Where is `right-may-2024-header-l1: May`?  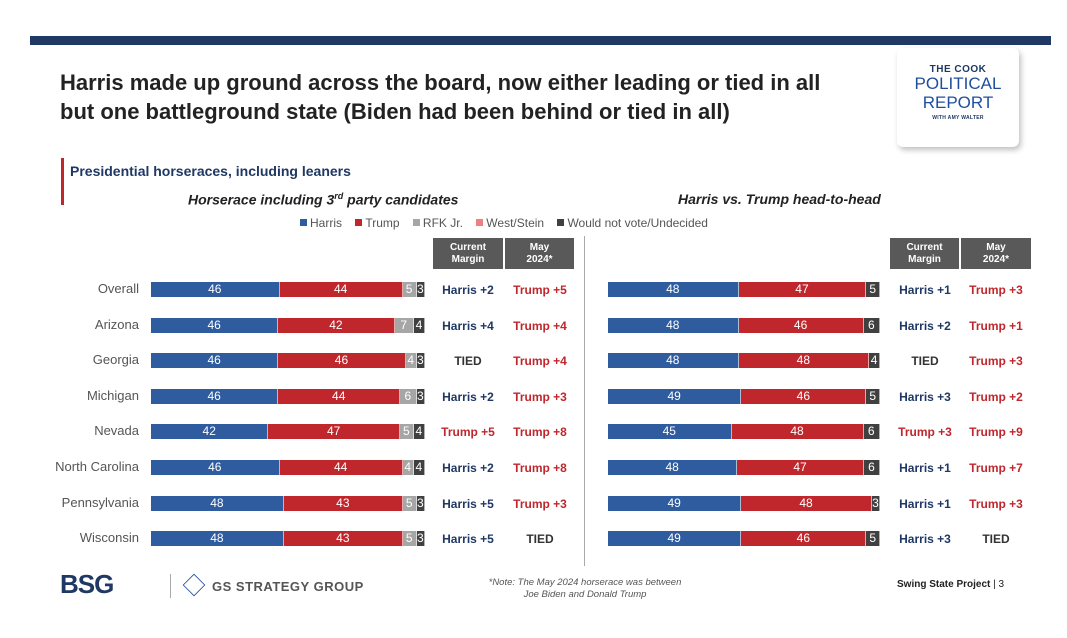 right-may-2024-header-l1: May is located at coordinates (996, 247).